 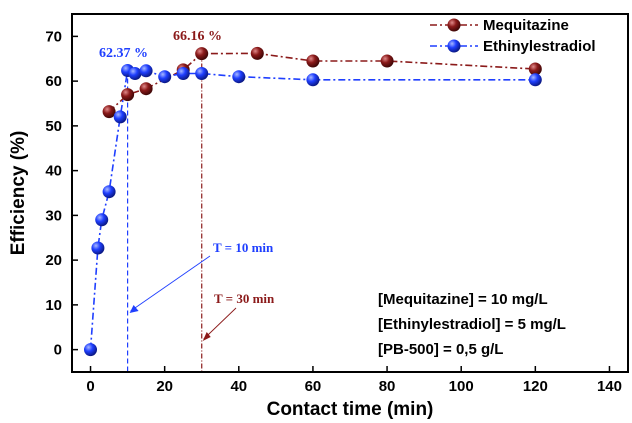 I want to click on condition-mequitazine: [Mequitazine] = 10 mg/L, so click(x=463, y=299).